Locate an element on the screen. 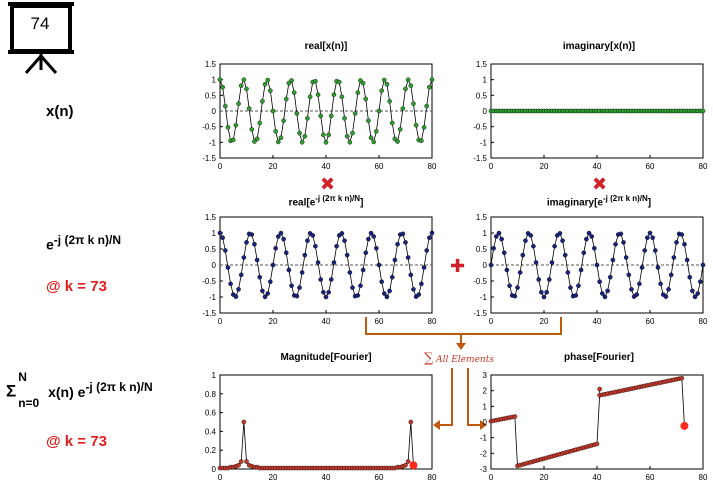 The height and width of the screenshot is (489, 713). chart-imag-exp: 0 20 40 60 80 1.5 1 0.5 0 -0.5 -1 -1.5 is located at coordinates (590, 269).